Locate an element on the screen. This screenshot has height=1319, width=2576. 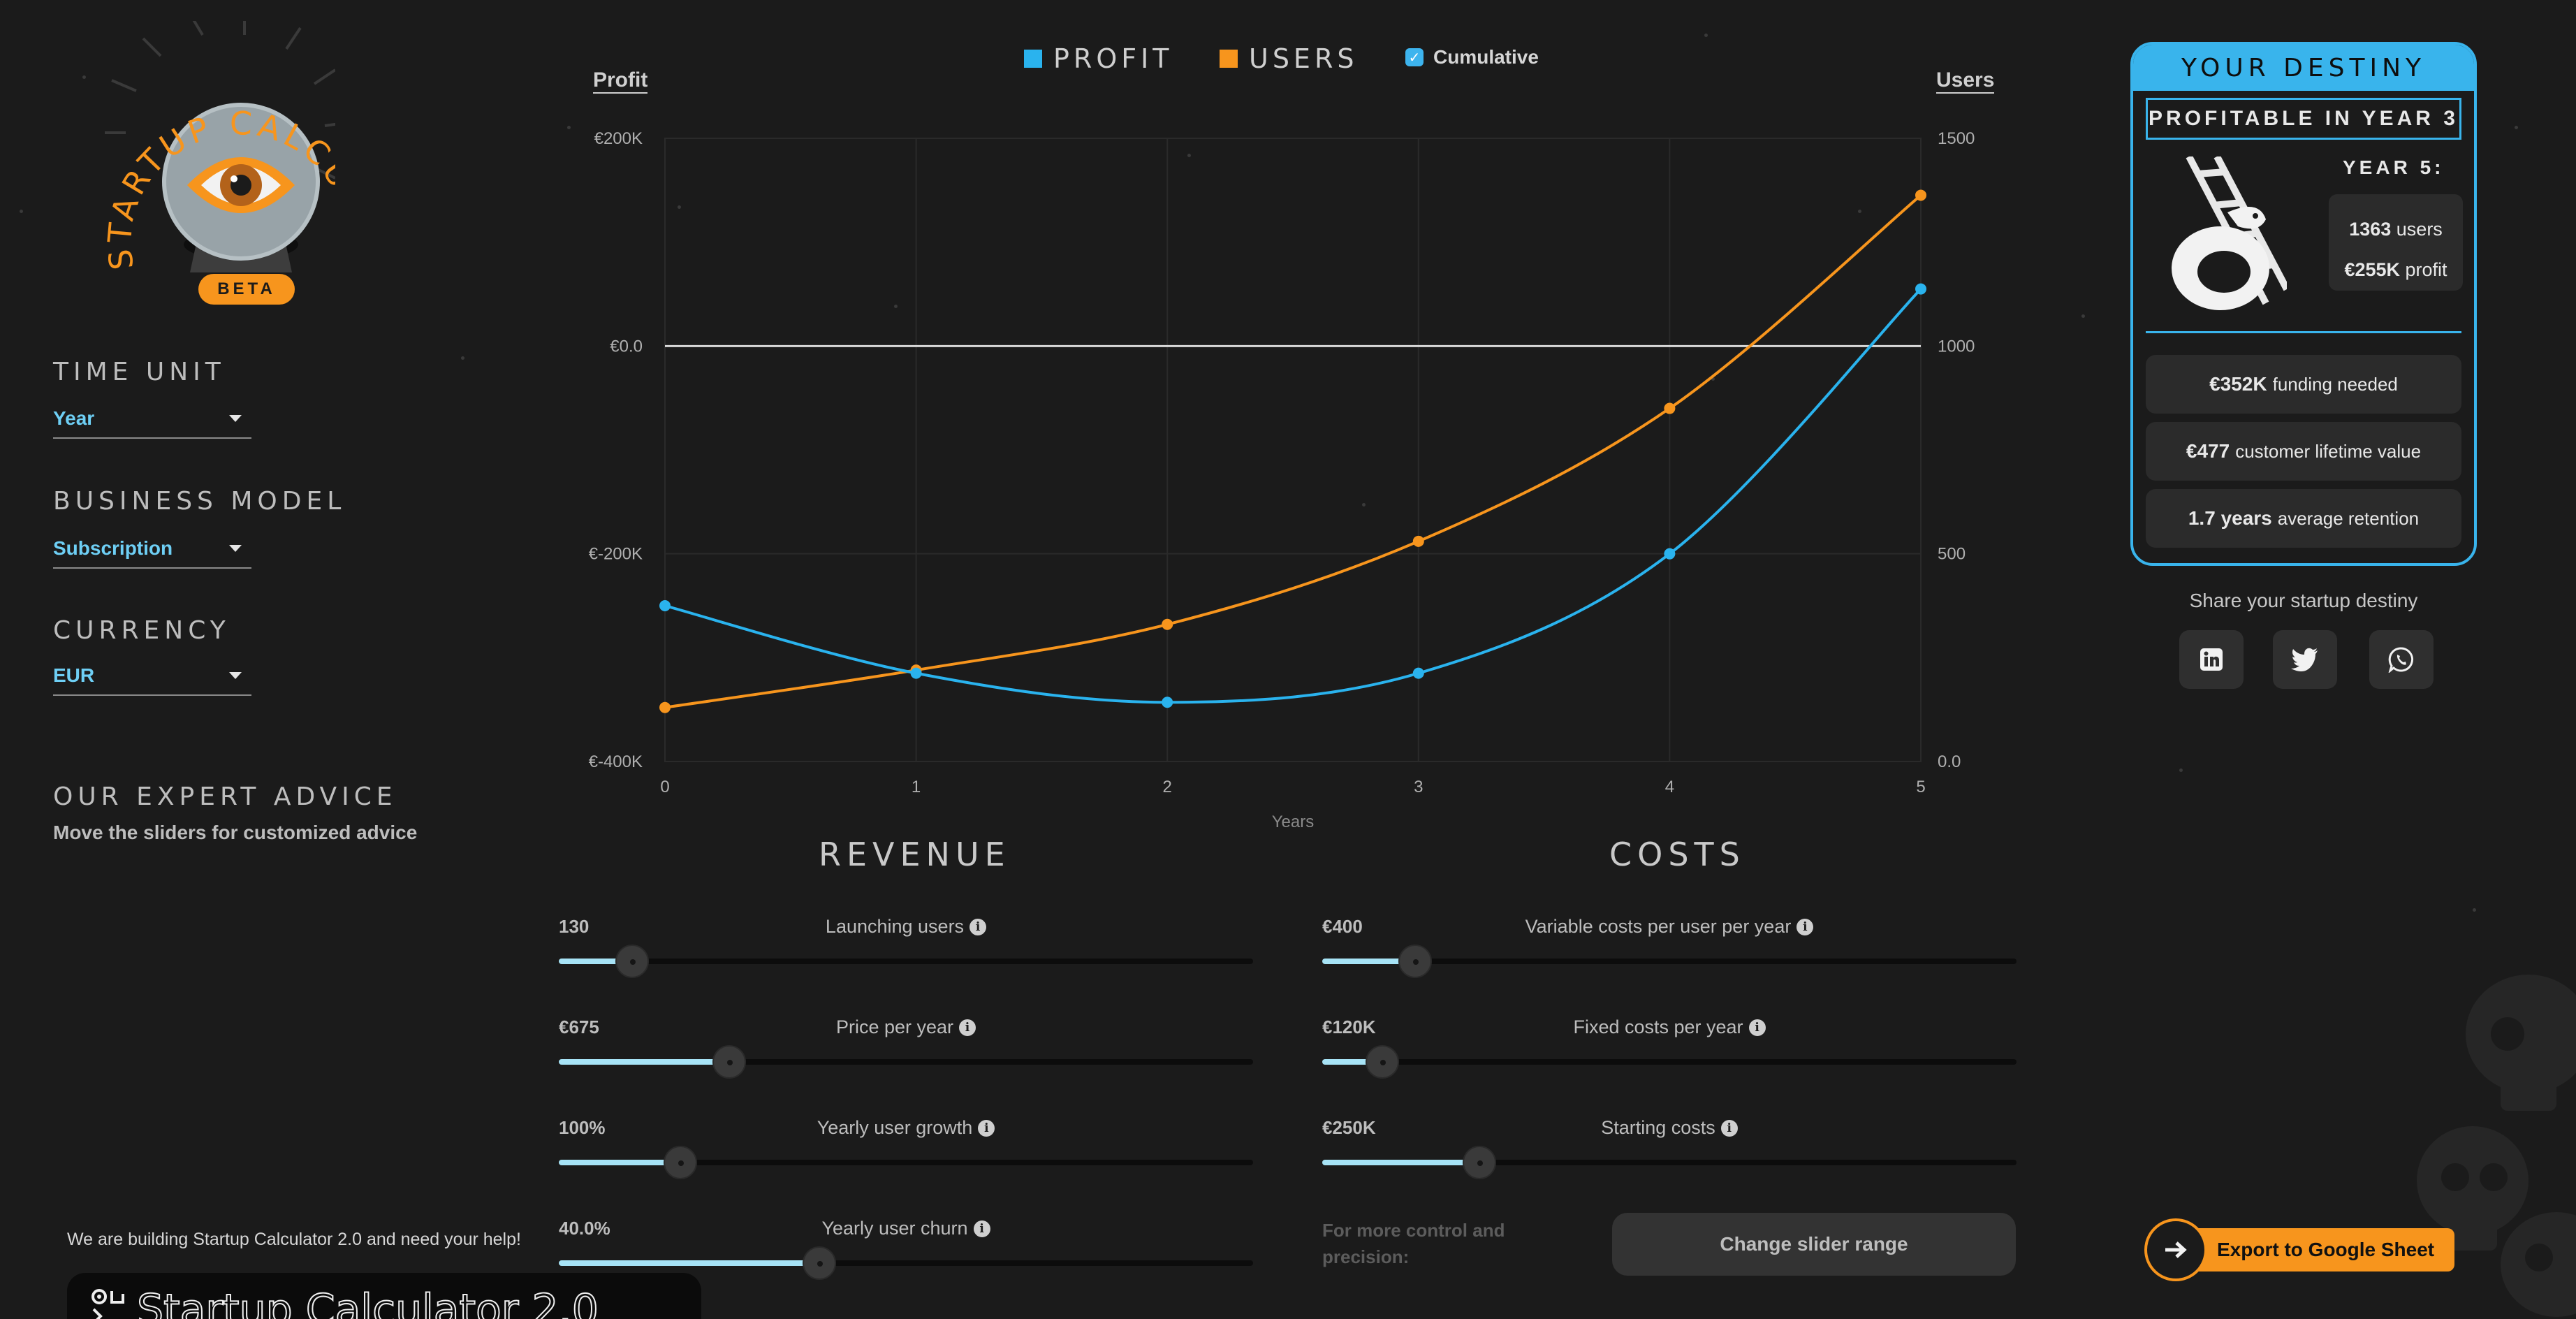
legend-swatch-profit is located at coordinates (1033, 59).